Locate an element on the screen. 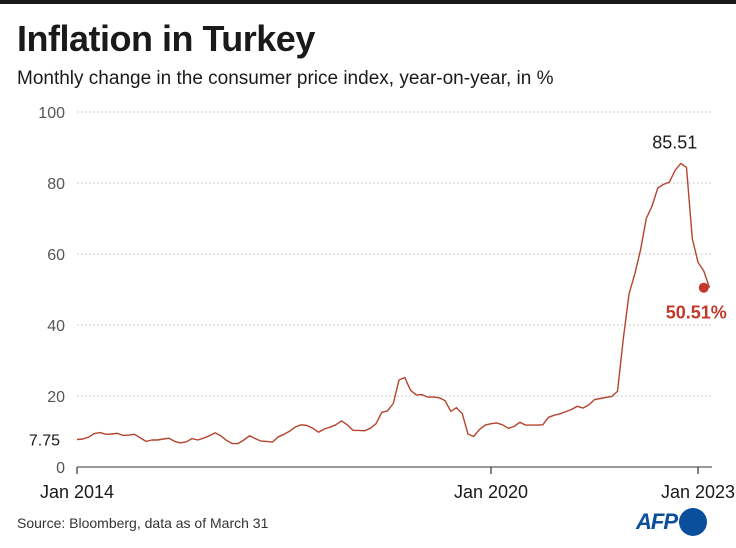 This screenshot has width=736, height=548. y-tick-label-40: 40 is located at coordinates (56, 326).